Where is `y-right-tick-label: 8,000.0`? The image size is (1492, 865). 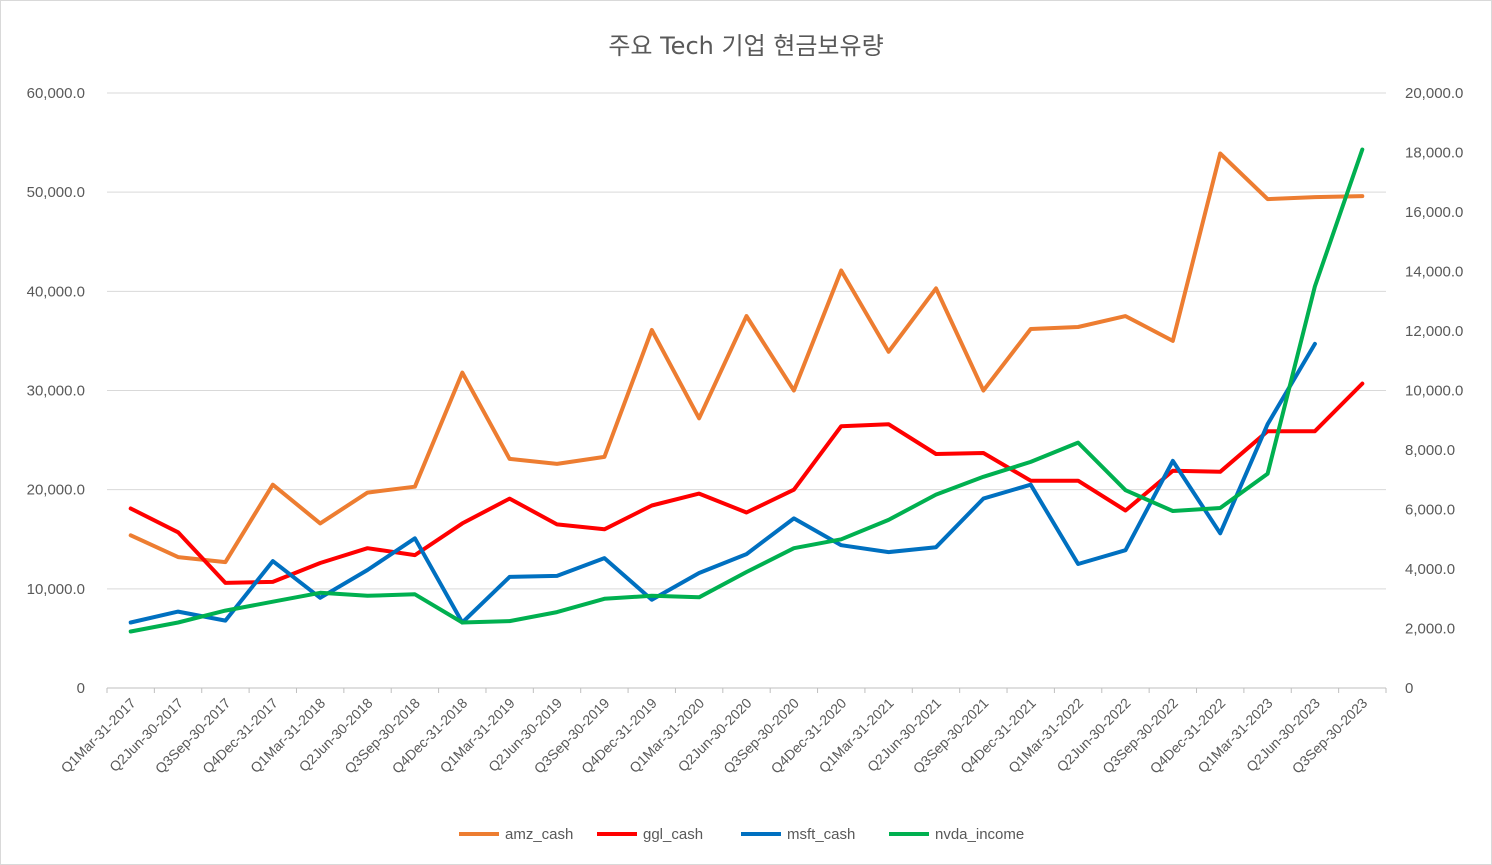
y-right-tick-label: 8,000.0 is located at coordinates (1430, 450).